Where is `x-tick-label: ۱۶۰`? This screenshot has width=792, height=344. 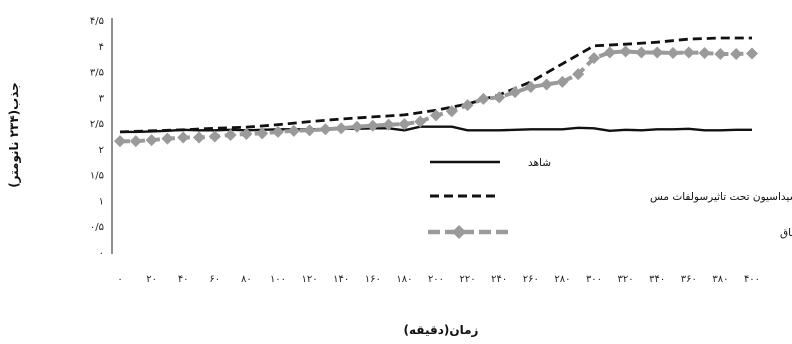
x-tick-label: ۱۶۰ is located at coordinates (373, 279).